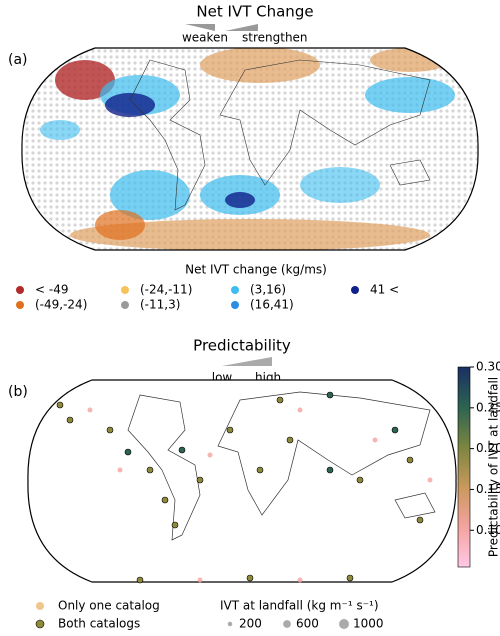  What do you see at coordinates (200, 27) in the screenshot?
I see `arrow-weaken` at bounding box center [200, 27].